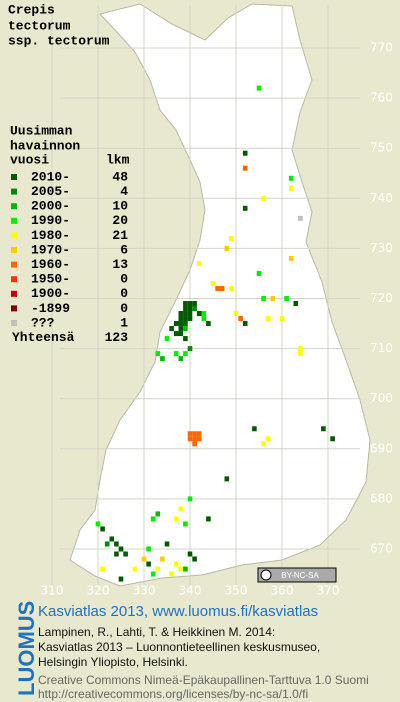  I want to click on citation-line: Helsingin Yliopisto, Helsinki., so click(113, 662).